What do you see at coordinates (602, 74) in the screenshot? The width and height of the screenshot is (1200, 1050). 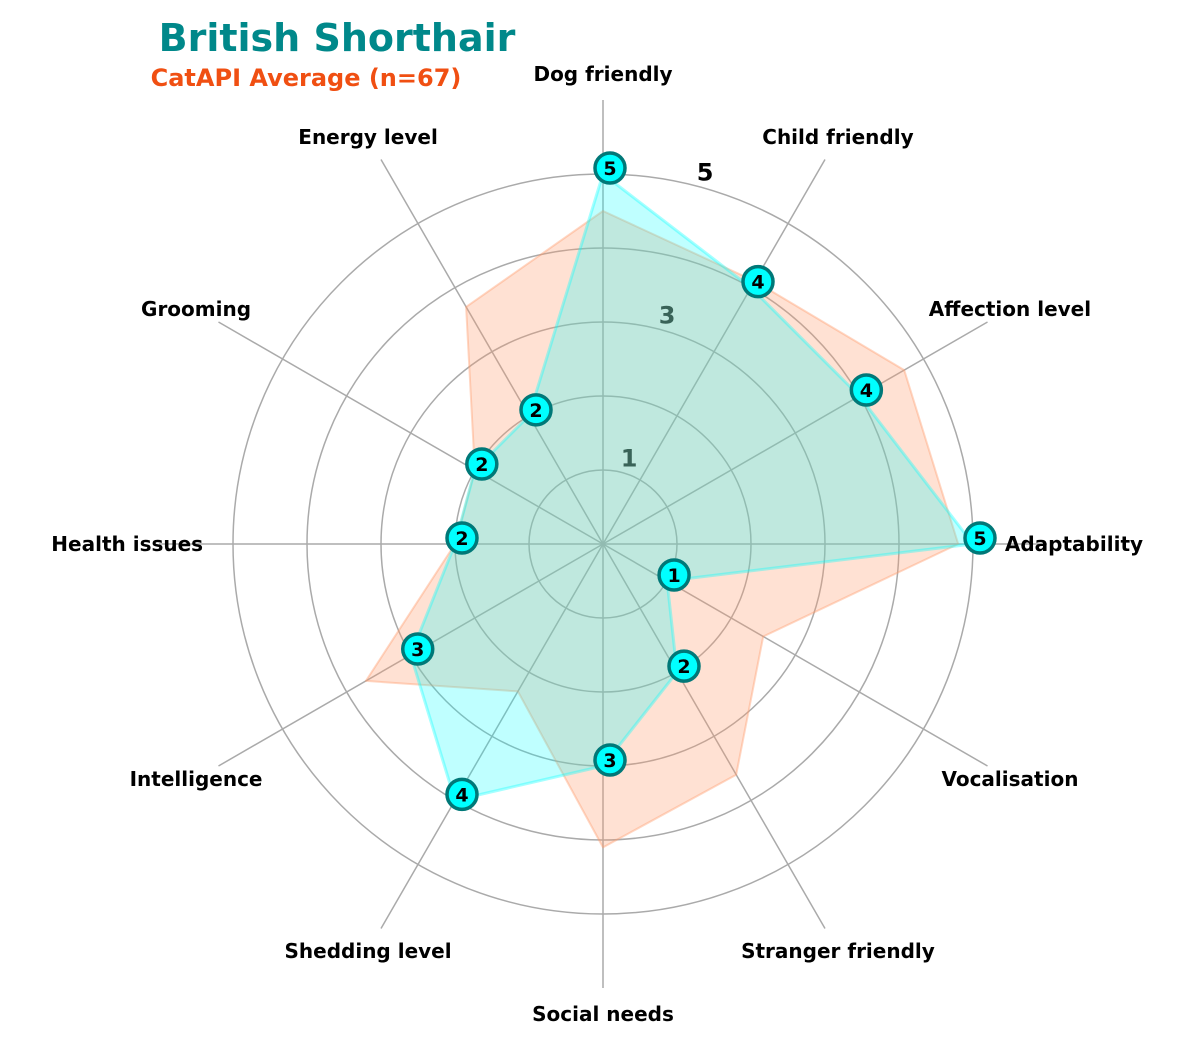 I see `axis-label-dog-friendly: Dog friendly` at bounding box center [602, 74].